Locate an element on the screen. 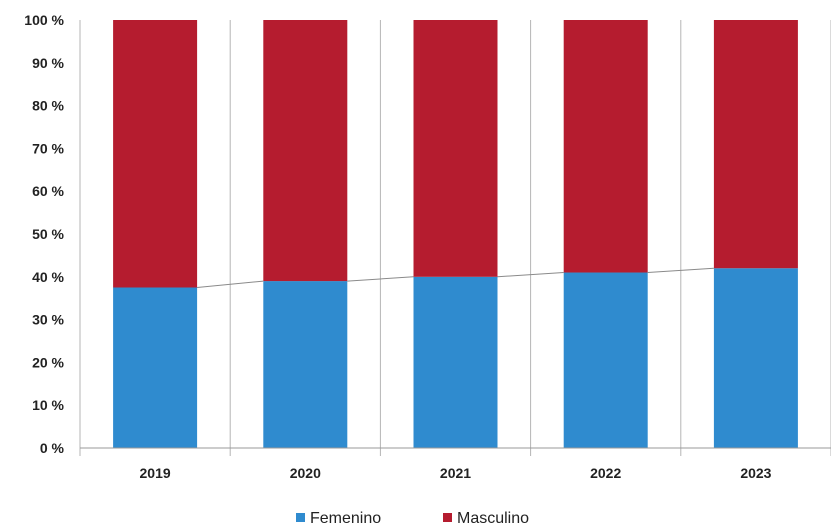  x-category-label: 2021 is located at coordinates (455, 473).